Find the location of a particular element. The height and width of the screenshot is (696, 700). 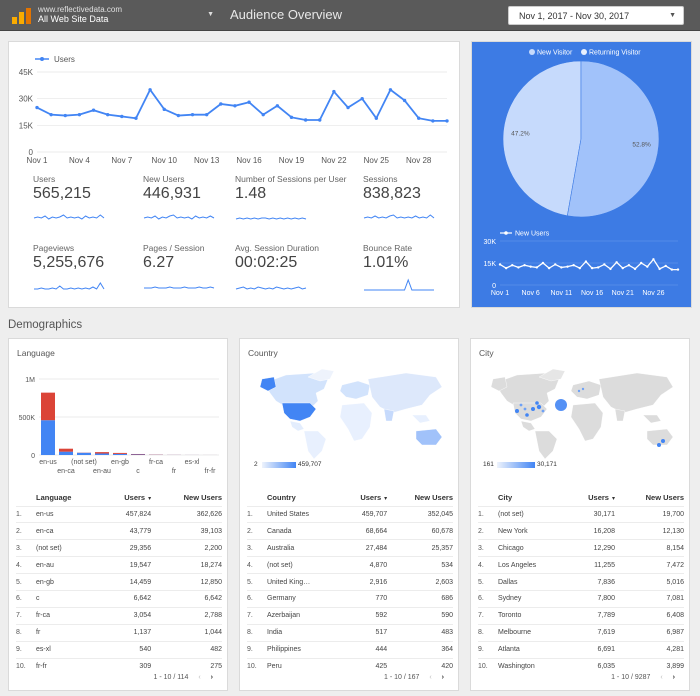

country-geo-map is located at coordinates (350, 412).